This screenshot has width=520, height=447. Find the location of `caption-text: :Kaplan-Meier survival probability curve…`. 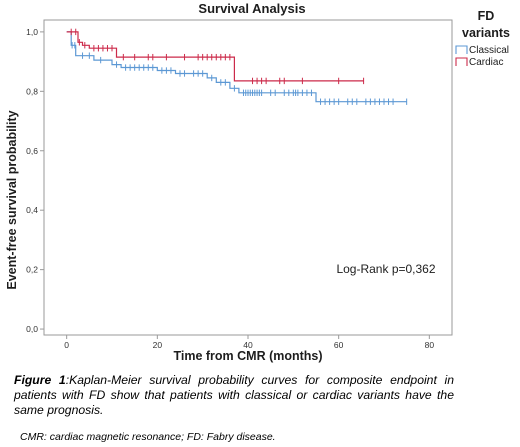

caption-text: :Kaplan-Meier survival probability curve… is located at coordinates (234, 395).